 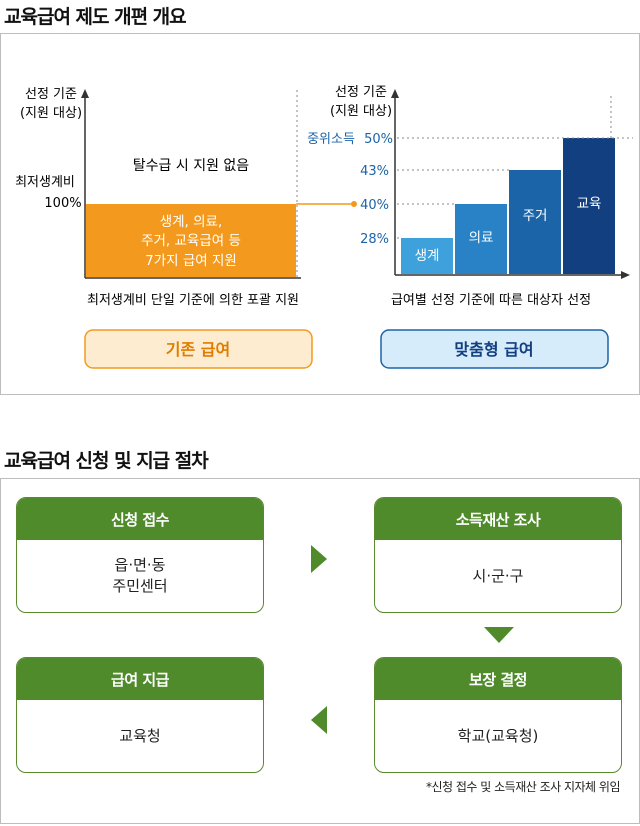 What do you see at coordinates (62, 203) in the screenshot?
I see `left-level-label-line2: 100%` at bounding box center [62, 203].